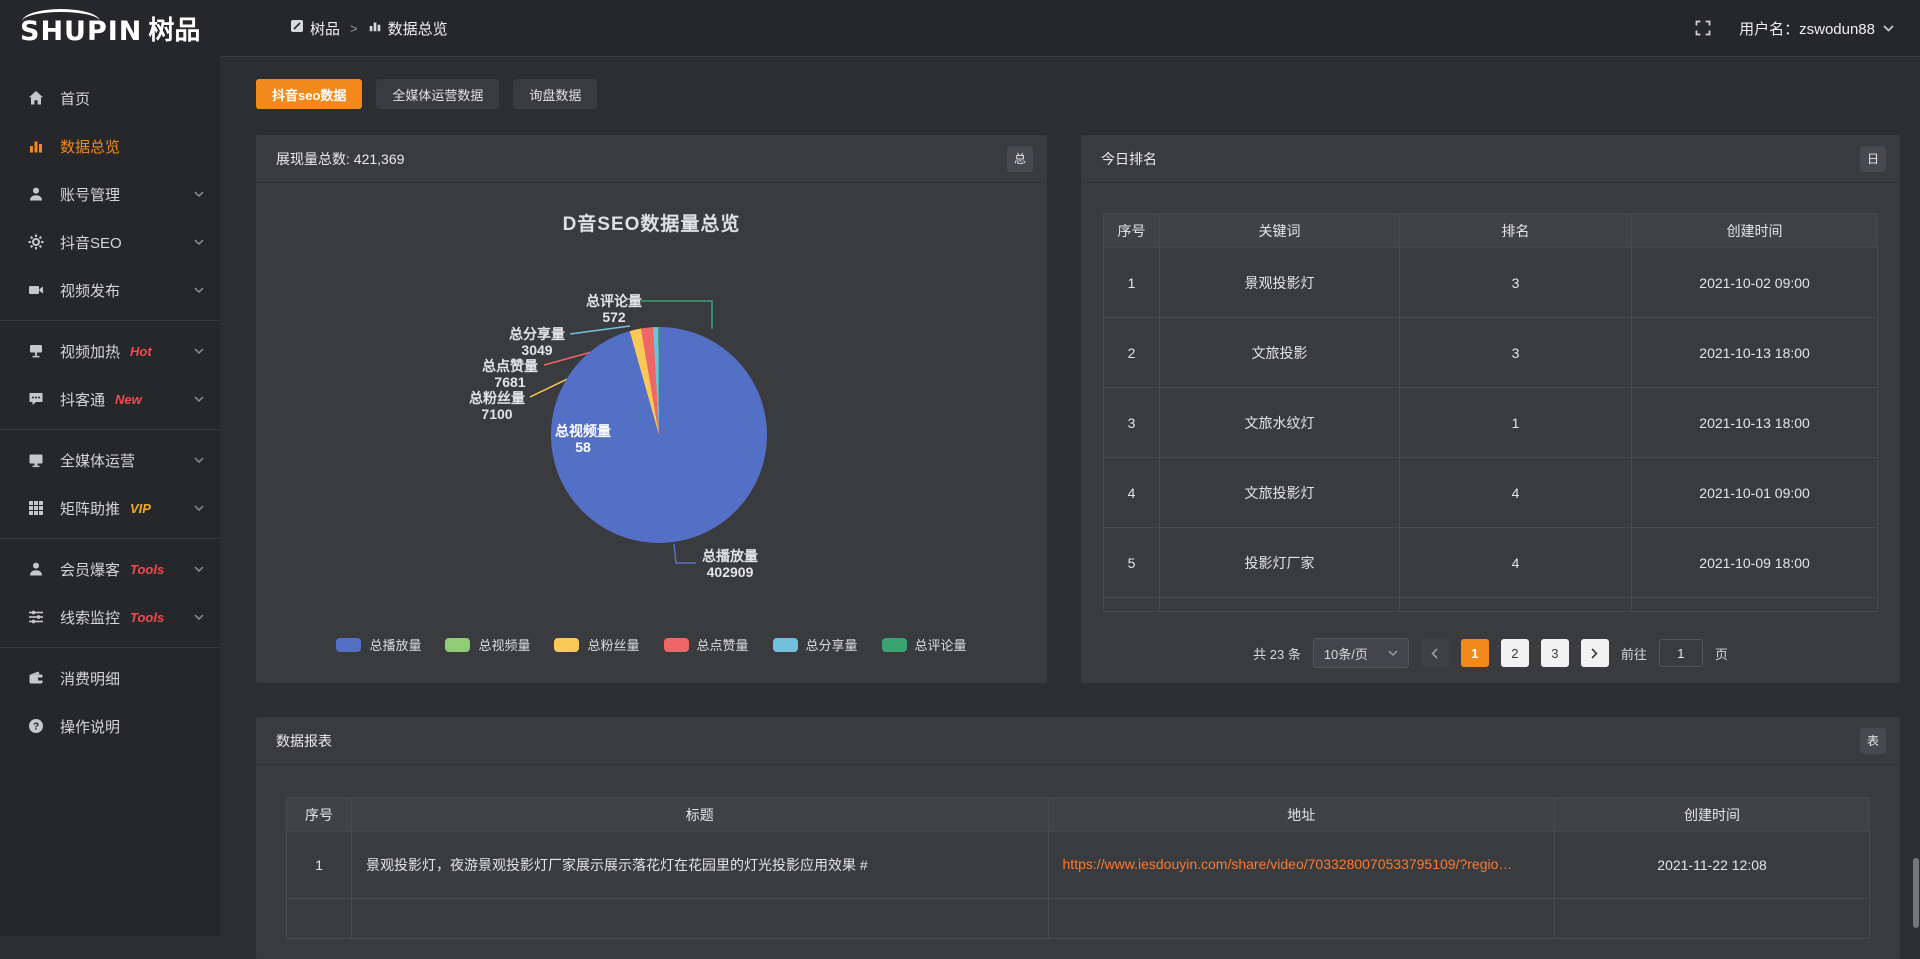  I want to click on sidebar-item-instructions: ? 操作说明, so click(110, 726).